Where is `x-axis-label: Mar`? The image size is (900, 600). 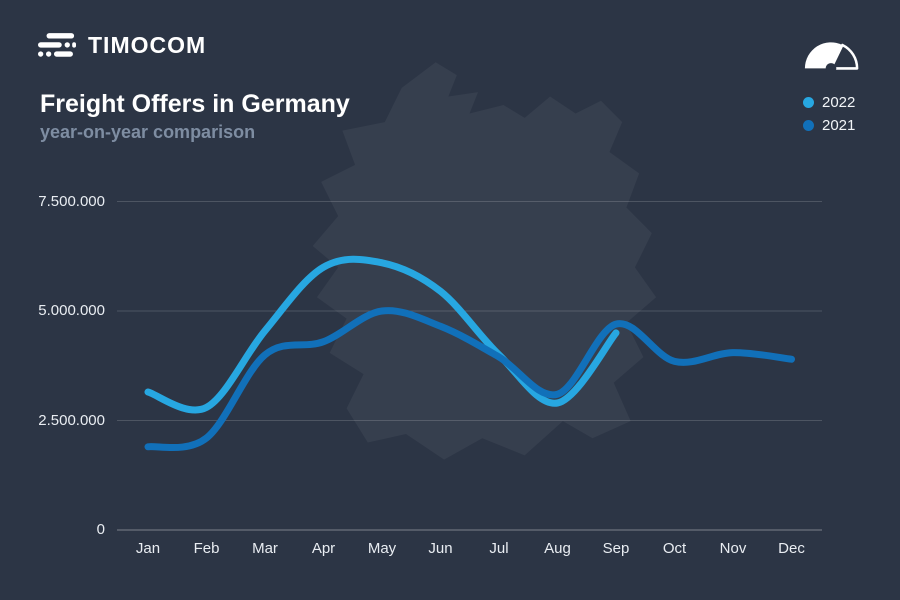
x-axis-label: Mar is located at coordinates (265, 548).